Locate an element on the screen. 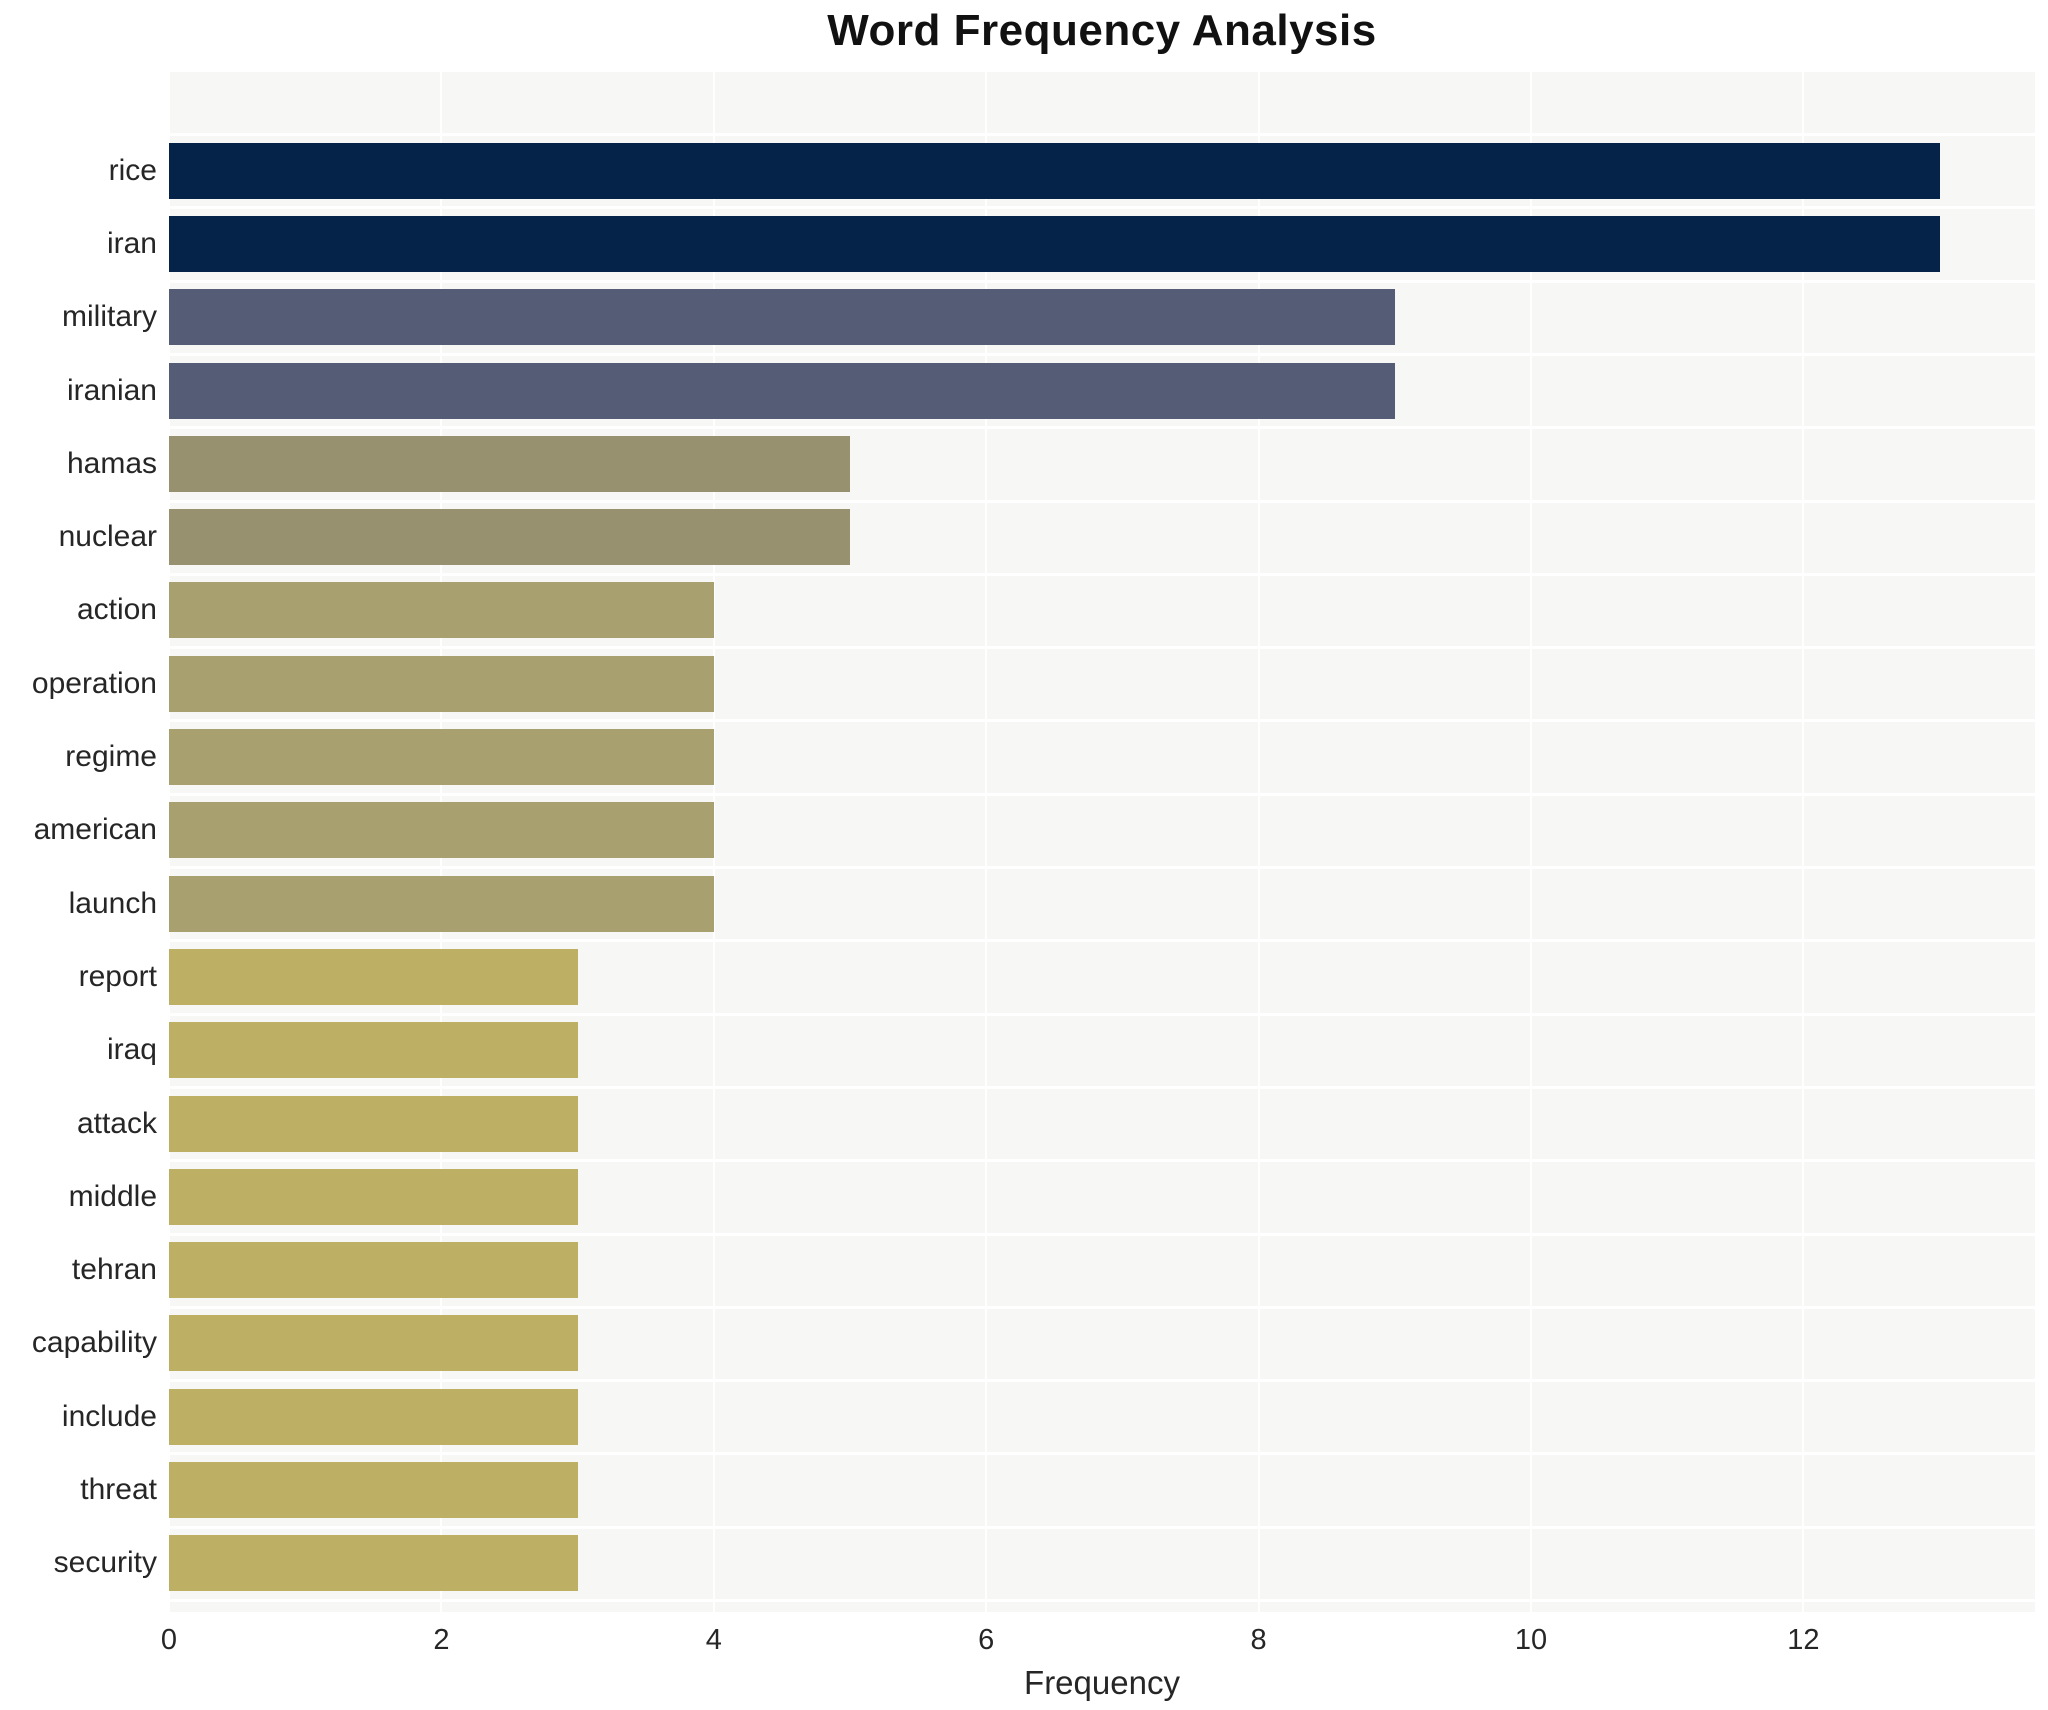  category-label: nuclear is located at coordinates (107, 537).